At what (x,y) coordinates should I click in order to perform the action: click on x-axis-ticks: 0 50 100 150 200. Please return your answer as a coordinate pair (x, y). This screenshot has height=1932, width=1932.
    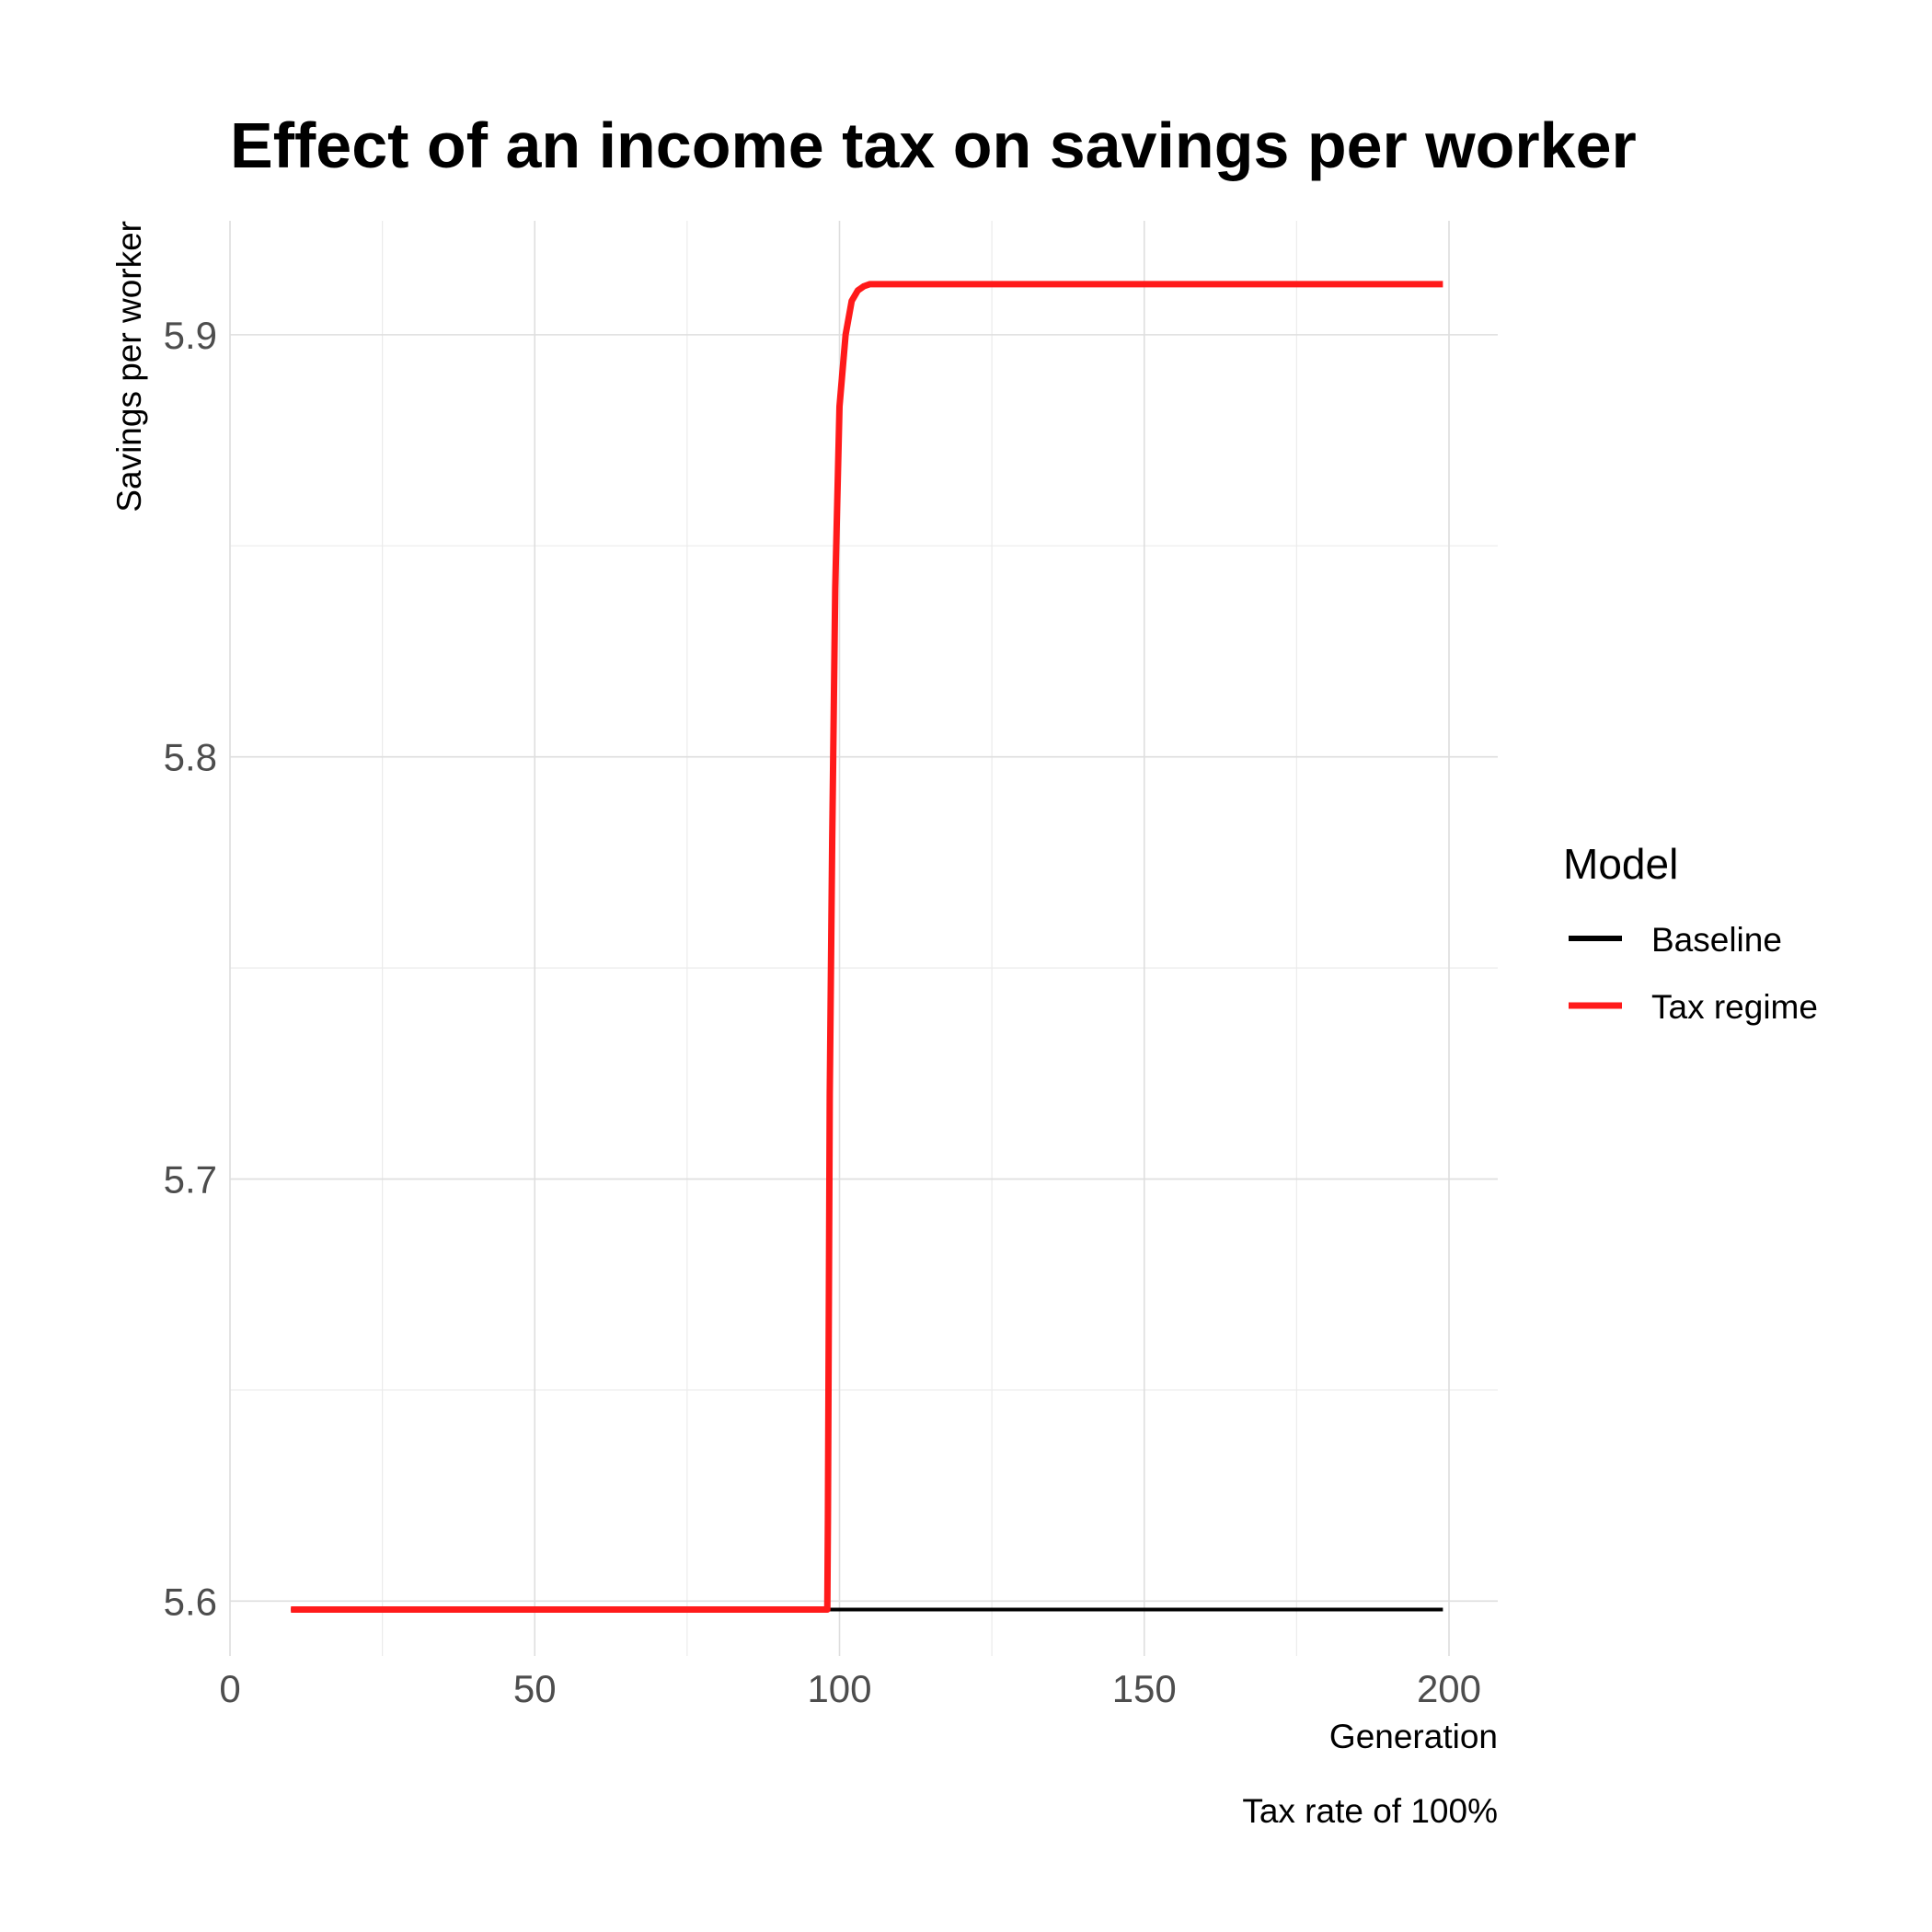
    Looking at the image, I should click on (850, 1688).